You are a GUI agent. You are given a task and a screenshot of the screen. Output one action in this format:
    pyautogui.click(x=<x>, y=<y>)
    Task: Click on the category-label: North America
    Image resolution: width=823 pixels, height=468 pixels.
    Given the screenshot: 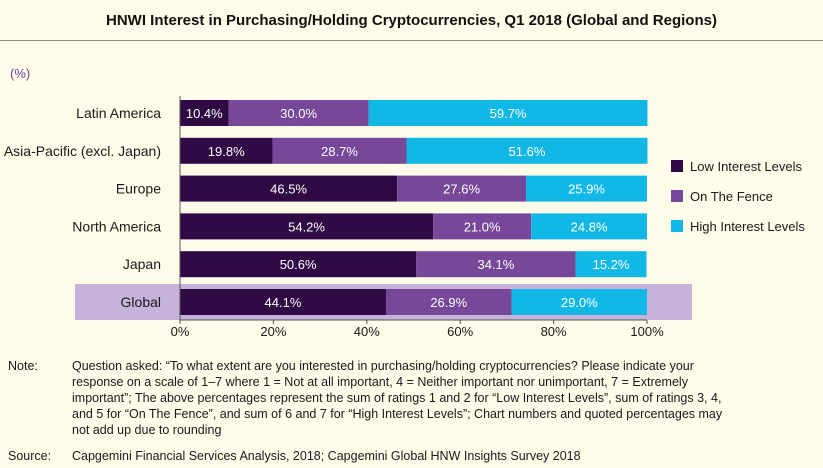 What is the action you would take?
    pyautogui.click(x=116, y=226)
    